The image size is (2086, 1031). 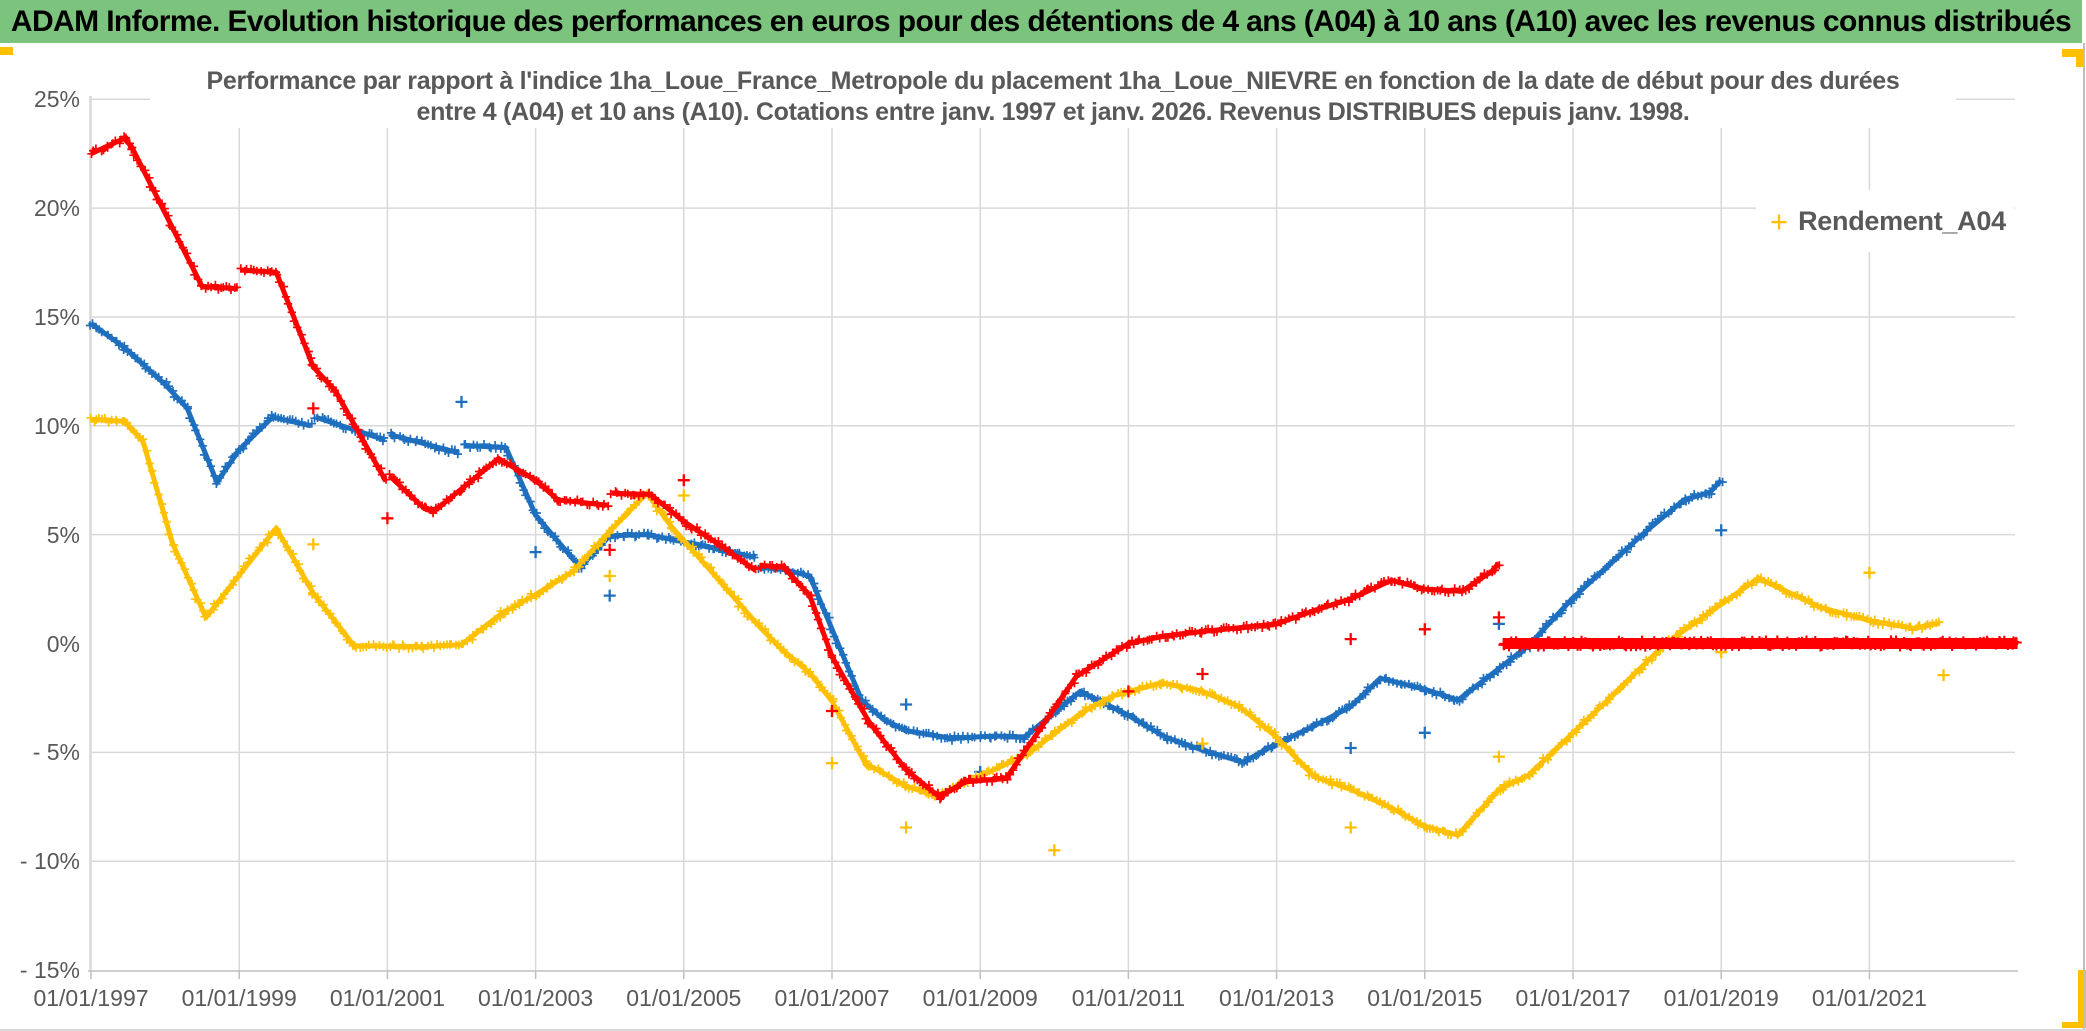 What do you see at coordinates (1425, 998) in the screenshot?
I see `x-axis-label: 01/01/2015` at bounding box center [1425, 998].